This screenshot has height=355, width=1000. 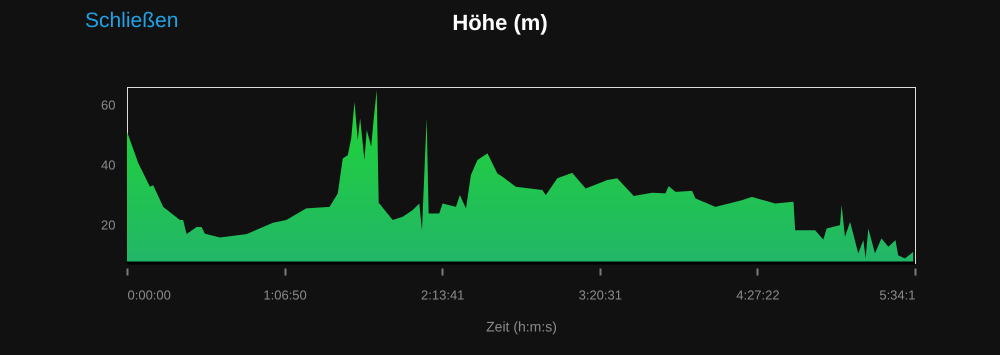 What do you see at coordinates (600, 295) in the screenshot?
I see `x-tick-label: 3:20:31` at bounding box center [600, 295].